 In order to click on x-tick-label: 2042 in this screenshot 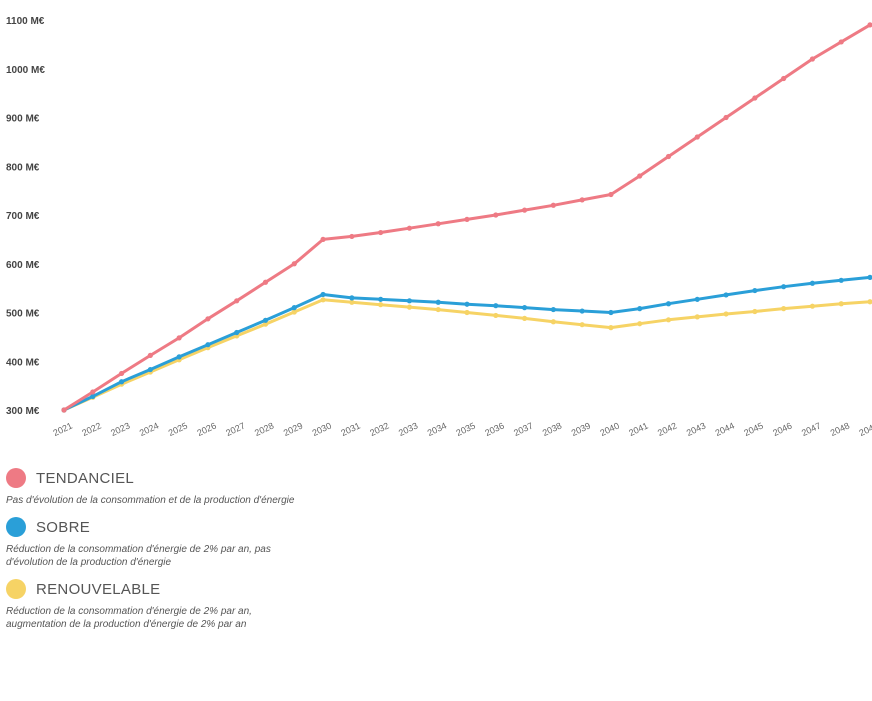, I will do `click(667, 430)`.